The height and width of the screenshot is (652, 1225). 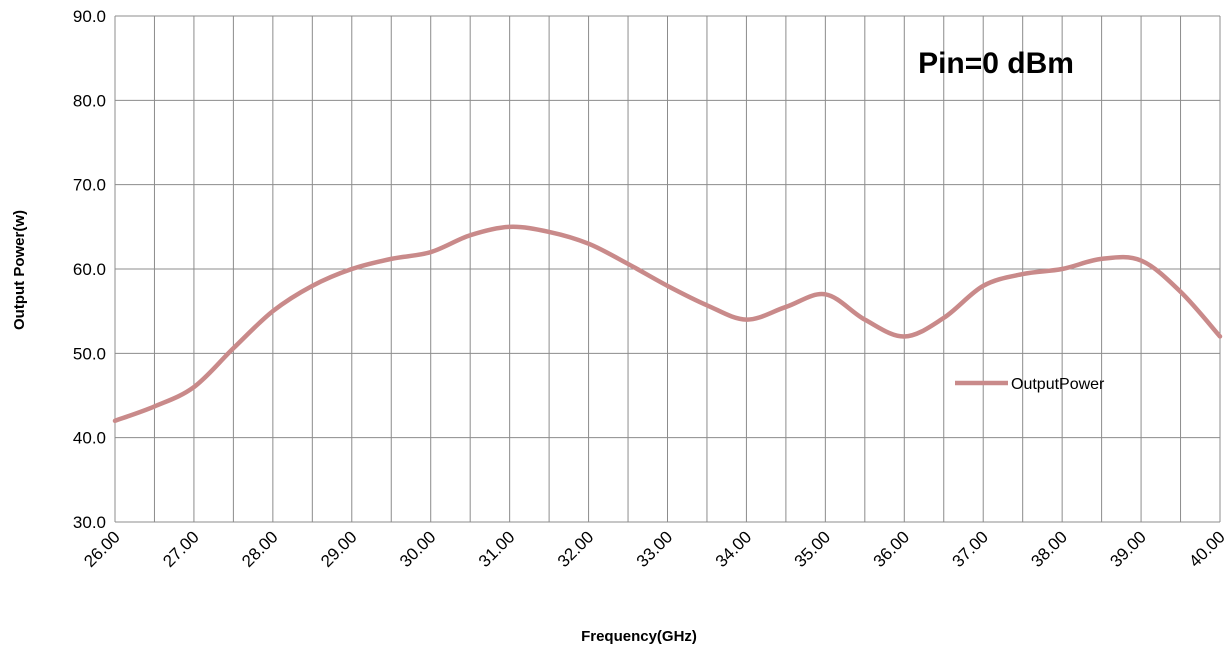 What do you see at coordinates (89, 100) in the screenshot?
I see `y-tick-label: 80.0` at bounding box center [89, 100].